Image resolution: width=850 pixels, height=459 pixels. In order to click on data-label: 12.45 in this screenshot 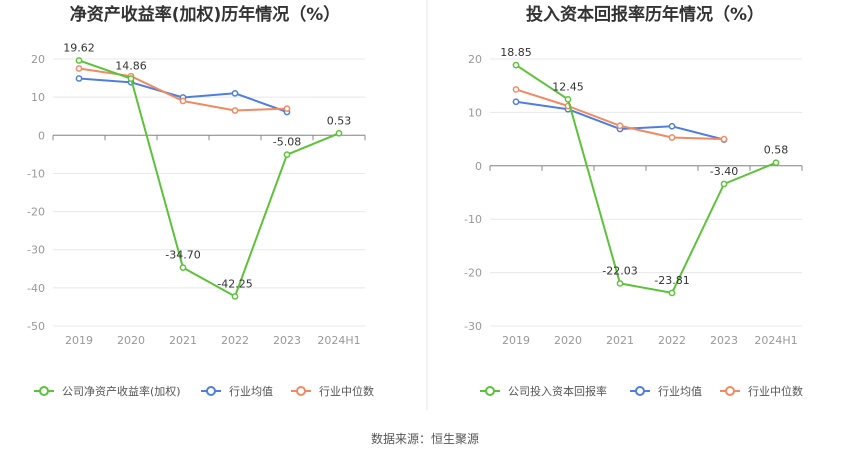, I will do `click(568, 86)`.